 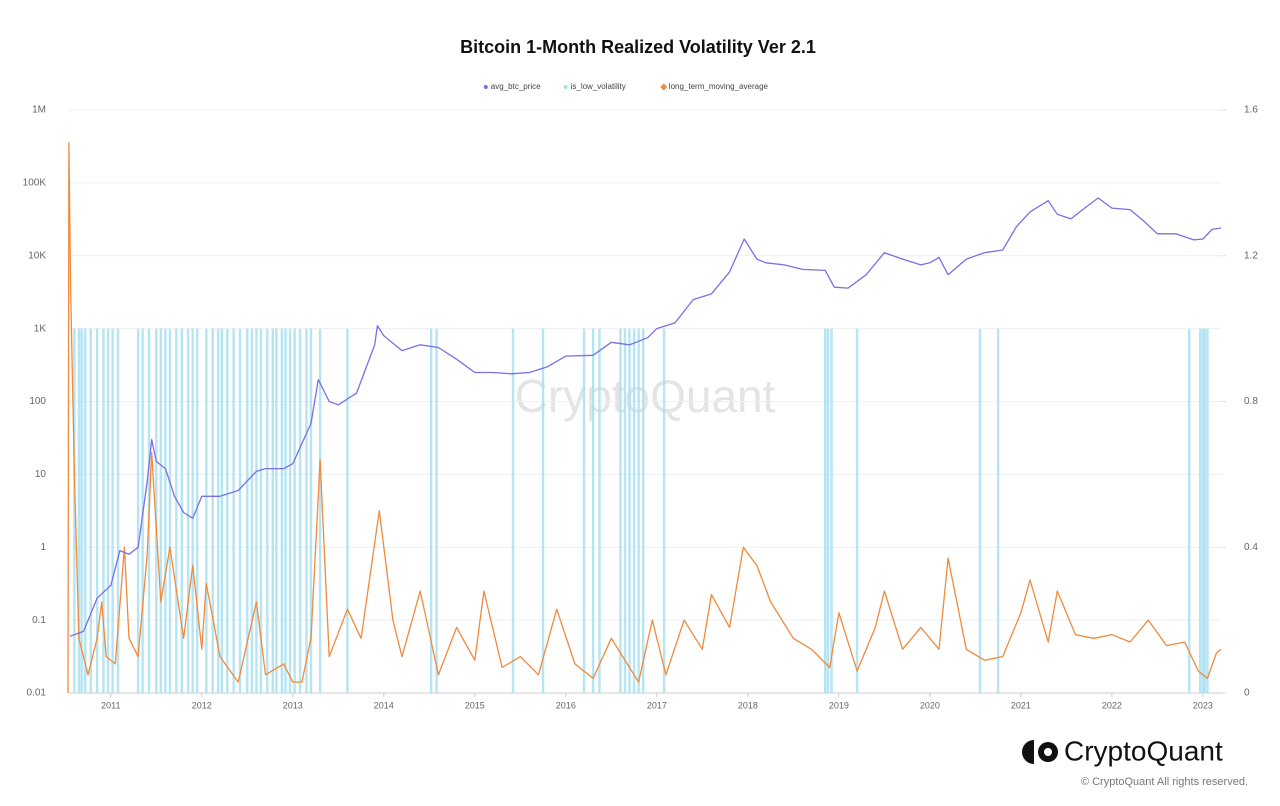 I want to click on x-tick-label: 2020, so click(x=930, y=705).